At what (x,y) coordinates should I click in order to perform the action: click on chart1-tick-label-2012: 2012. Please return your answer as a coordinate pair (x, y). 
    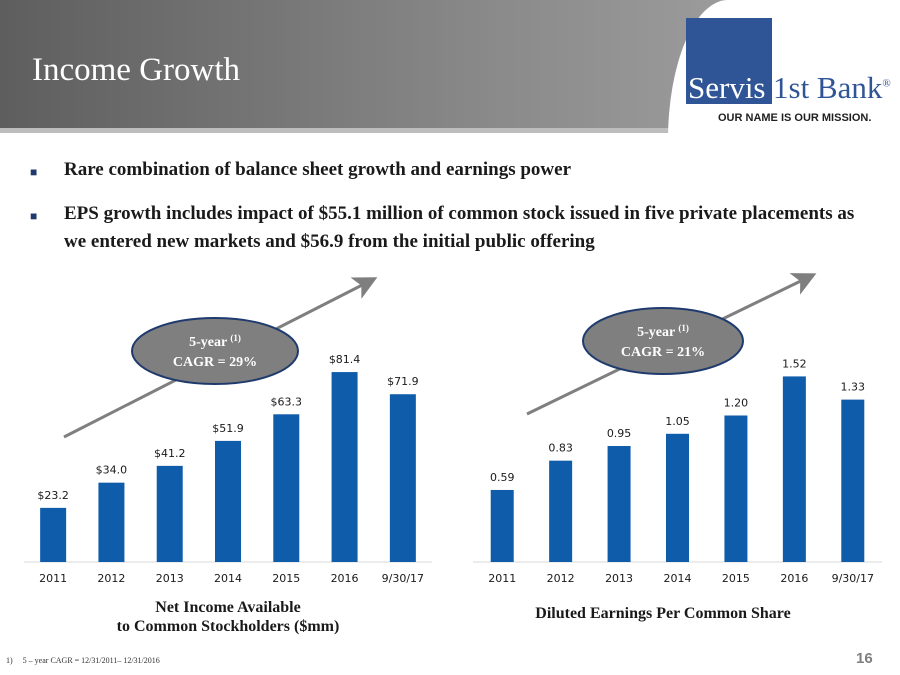
    Looking at the image, I should click on (111, 578).